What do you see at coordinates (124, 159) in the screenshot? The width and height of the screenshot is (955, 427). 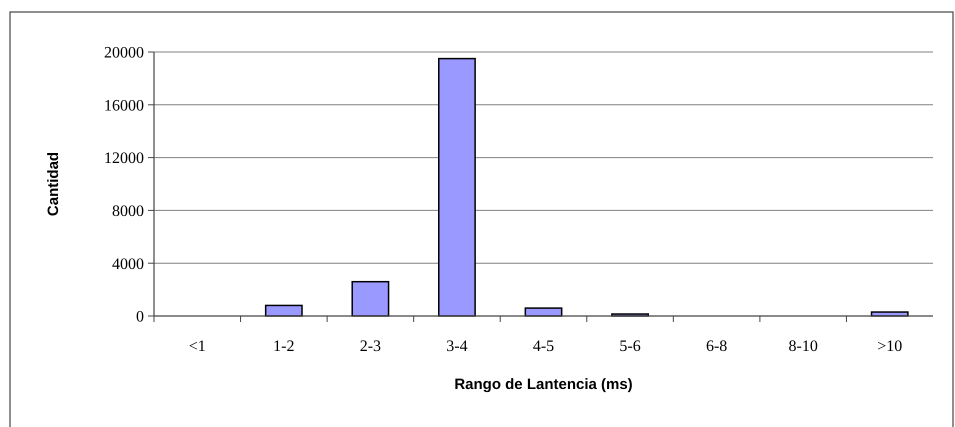 I see `y-tick-label: 12000` at bounding box center [124, 159].